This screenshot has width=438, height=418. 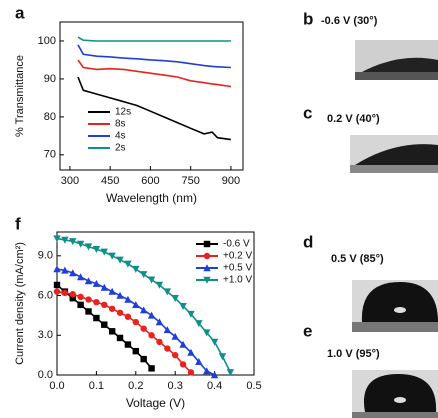 I want to click on x-axis-label: Voltage (V), so click(x=155, y=403).